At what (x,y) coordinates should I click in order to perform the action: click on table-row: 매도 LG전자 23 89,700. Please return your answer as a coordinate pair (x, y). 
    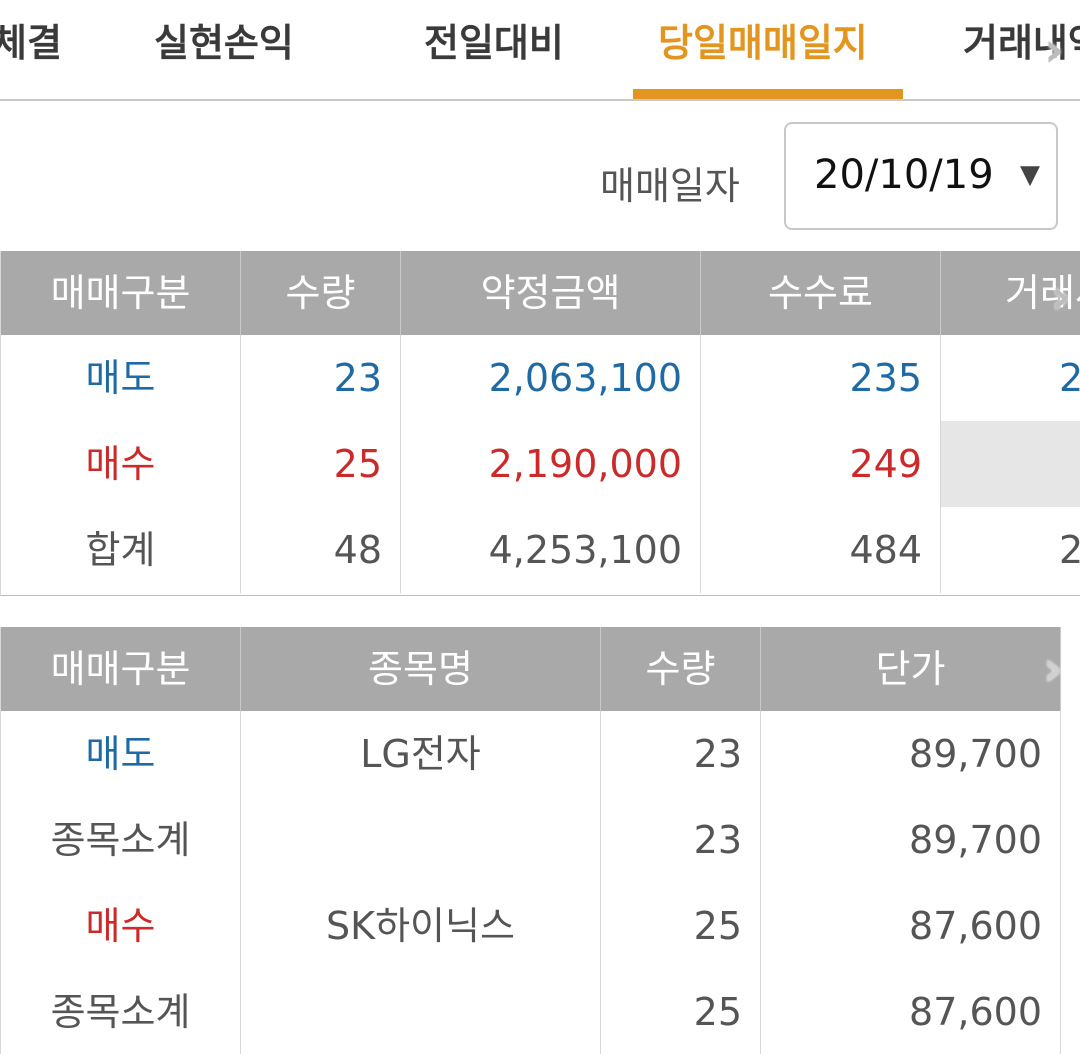
    Looking at the image, I should click on (540, 754).